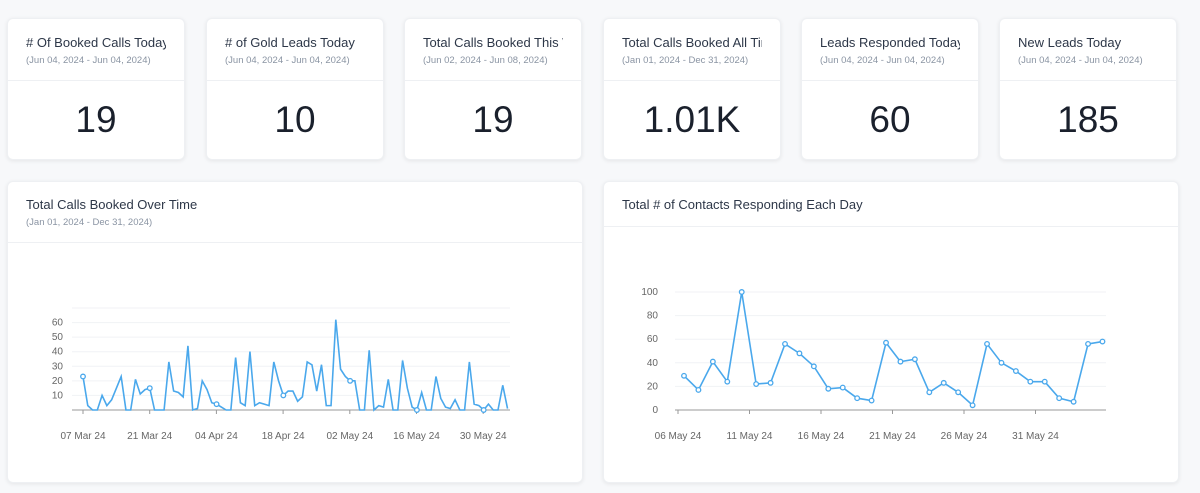 This screenshot has height=493, width=1200. I want to click on x-tick-label: 06 May 24, so click(678, 436).